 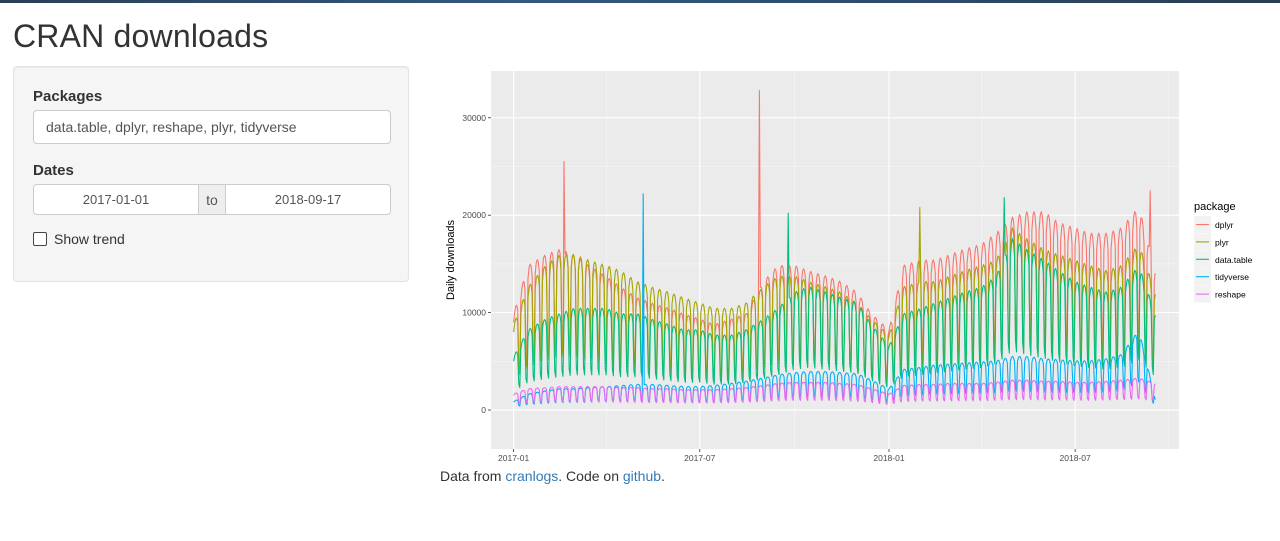 I want to click on show-trend-checkbox, so click(x=40, y=239).